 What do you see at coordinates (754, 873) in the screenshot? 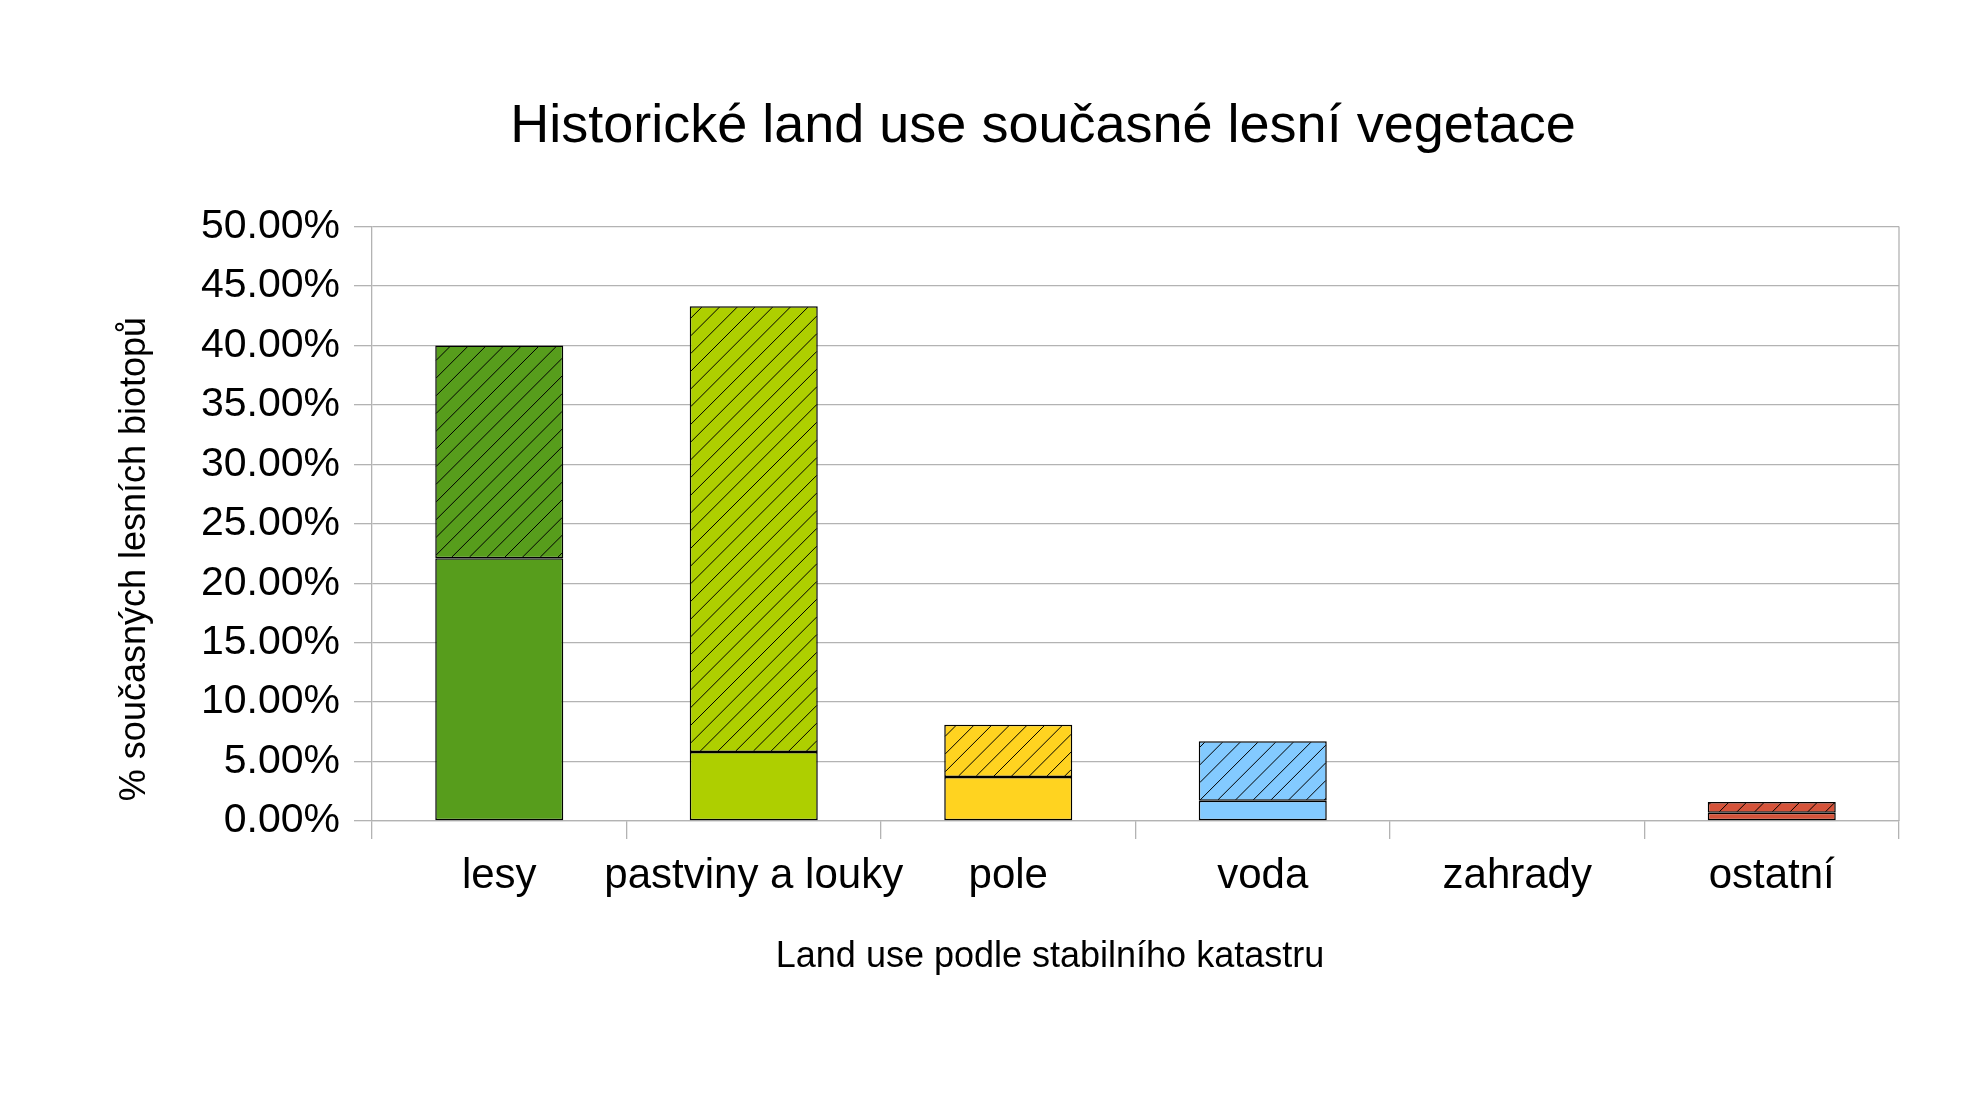
I see `x-tick-label: pastviny a louky` at bounding box center [754, 873].